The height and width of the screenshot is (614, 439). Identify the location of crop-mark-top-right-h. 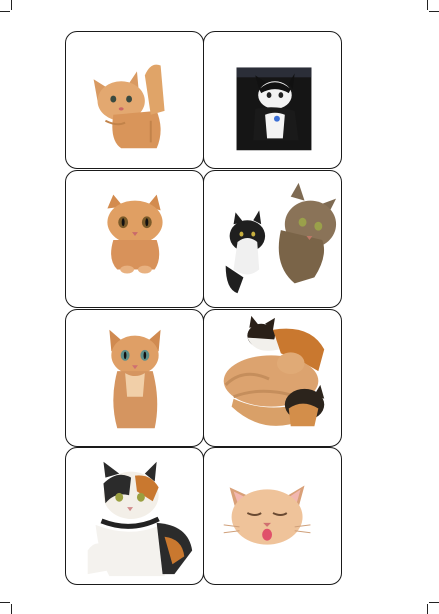
(434, 11).